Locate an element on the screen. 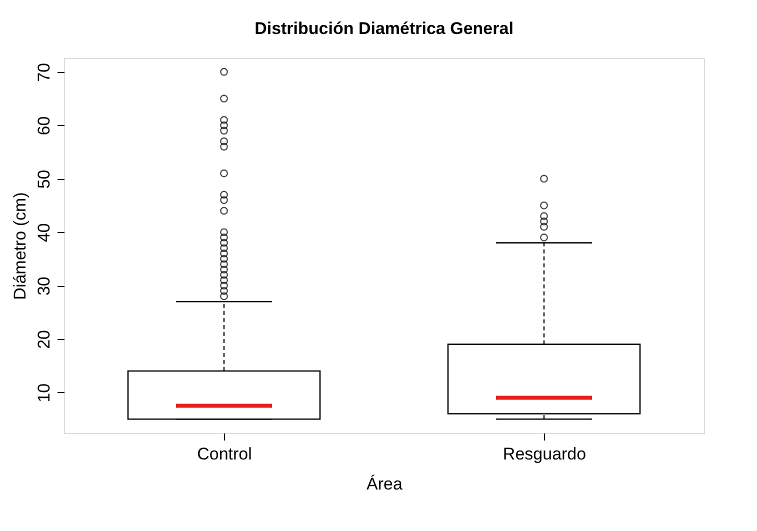 This screenshot has width=757, height=531. x-tick-label: Resguardo is located at coordinates (544, 454).